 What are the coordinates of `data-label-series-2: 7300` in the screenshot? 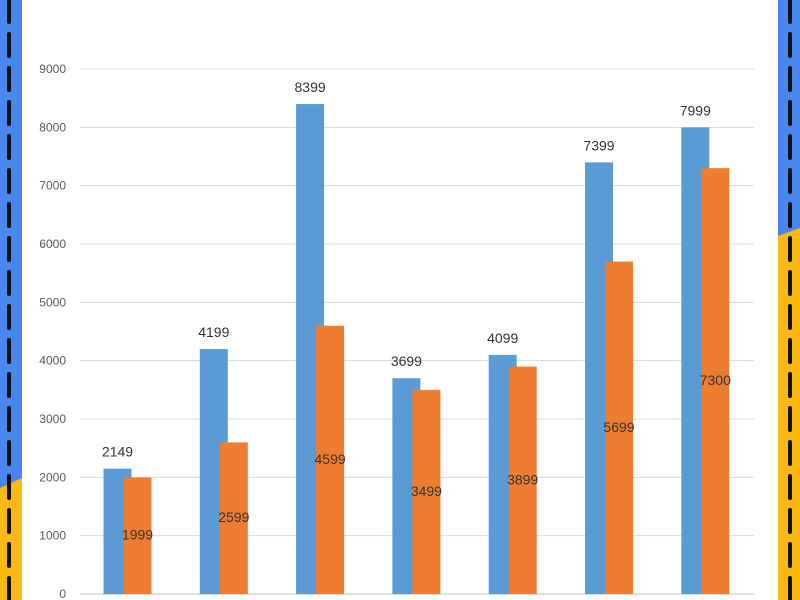 It's located at (715, 380).